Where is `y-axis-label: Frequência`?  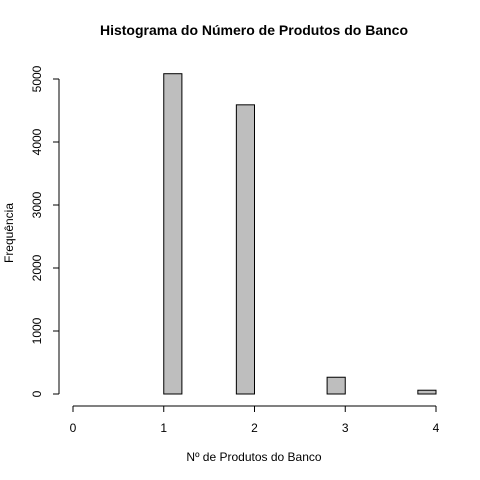 y-axis-label: Frequência is located at coordinates (9, 233).